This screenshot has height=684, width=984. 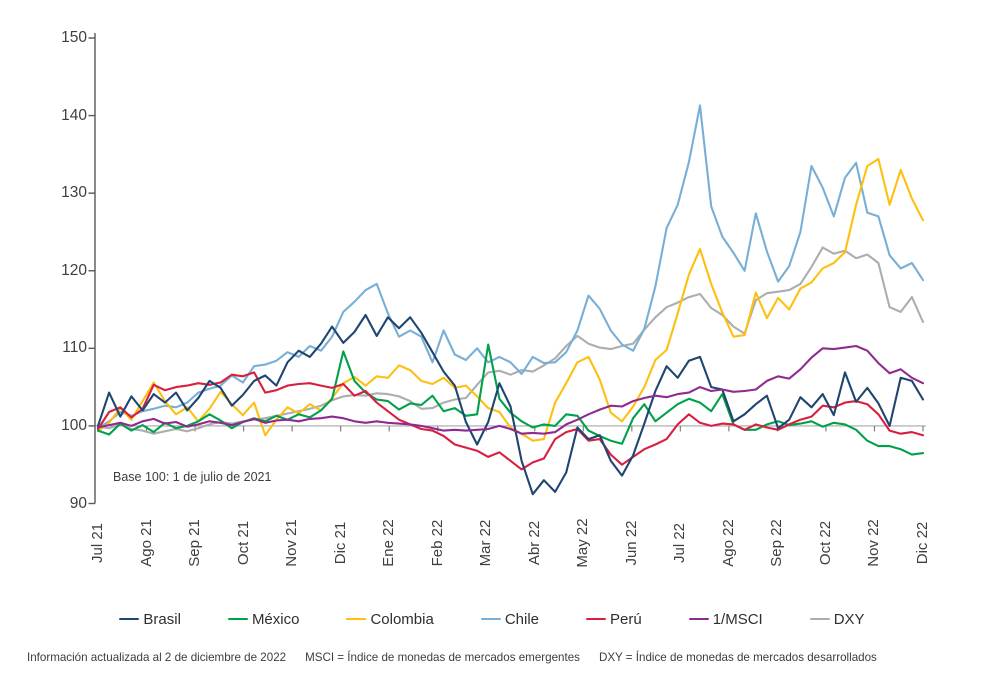 What do you see at coordinates (402, 619) in the screenshot?
I see `legend-label: Colombia` at bounding box center [402, 619].